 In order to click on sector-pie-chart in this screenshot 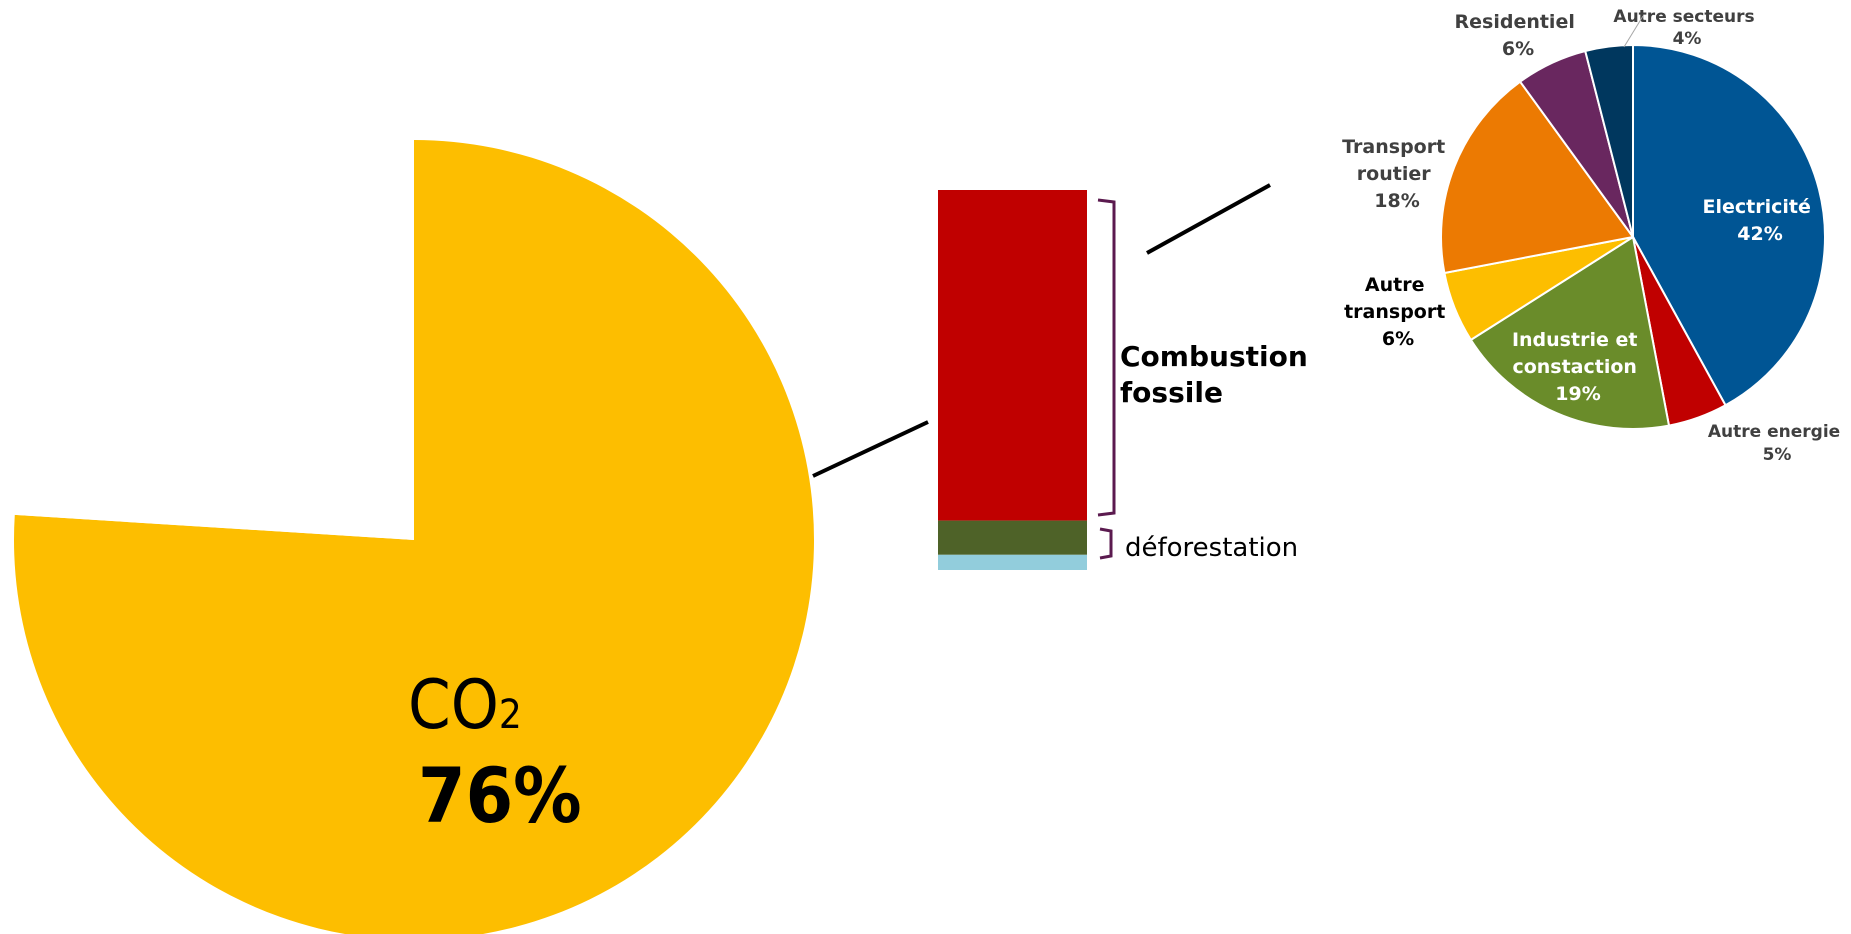, I will do `click(1633, 236)`.